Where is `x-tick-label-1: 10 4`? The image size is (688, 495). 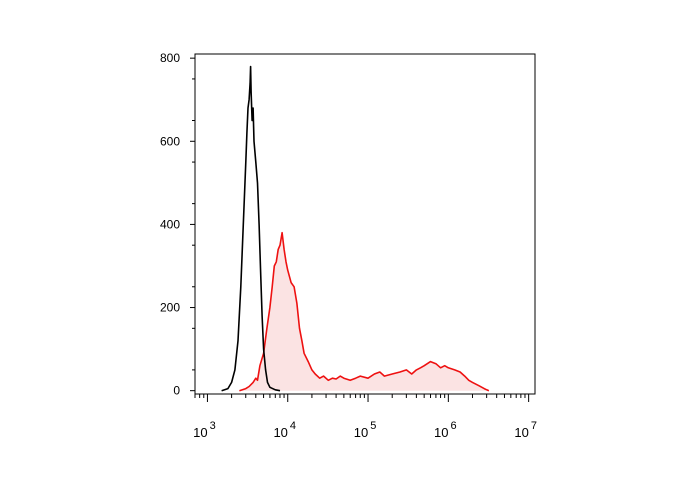
x-tick-label-1: 10 4 is located at coordinates (284, 430).